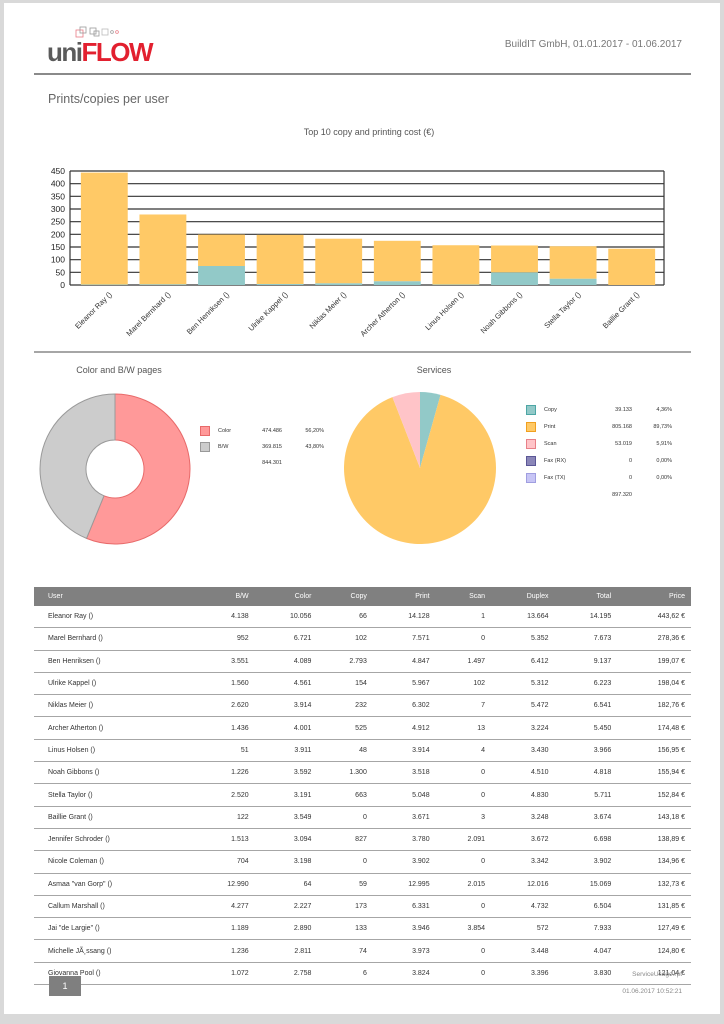 The width and height of the screenshot is (724, 1024). I want to click on cell-duplex: 3.342, so click(523, 862).